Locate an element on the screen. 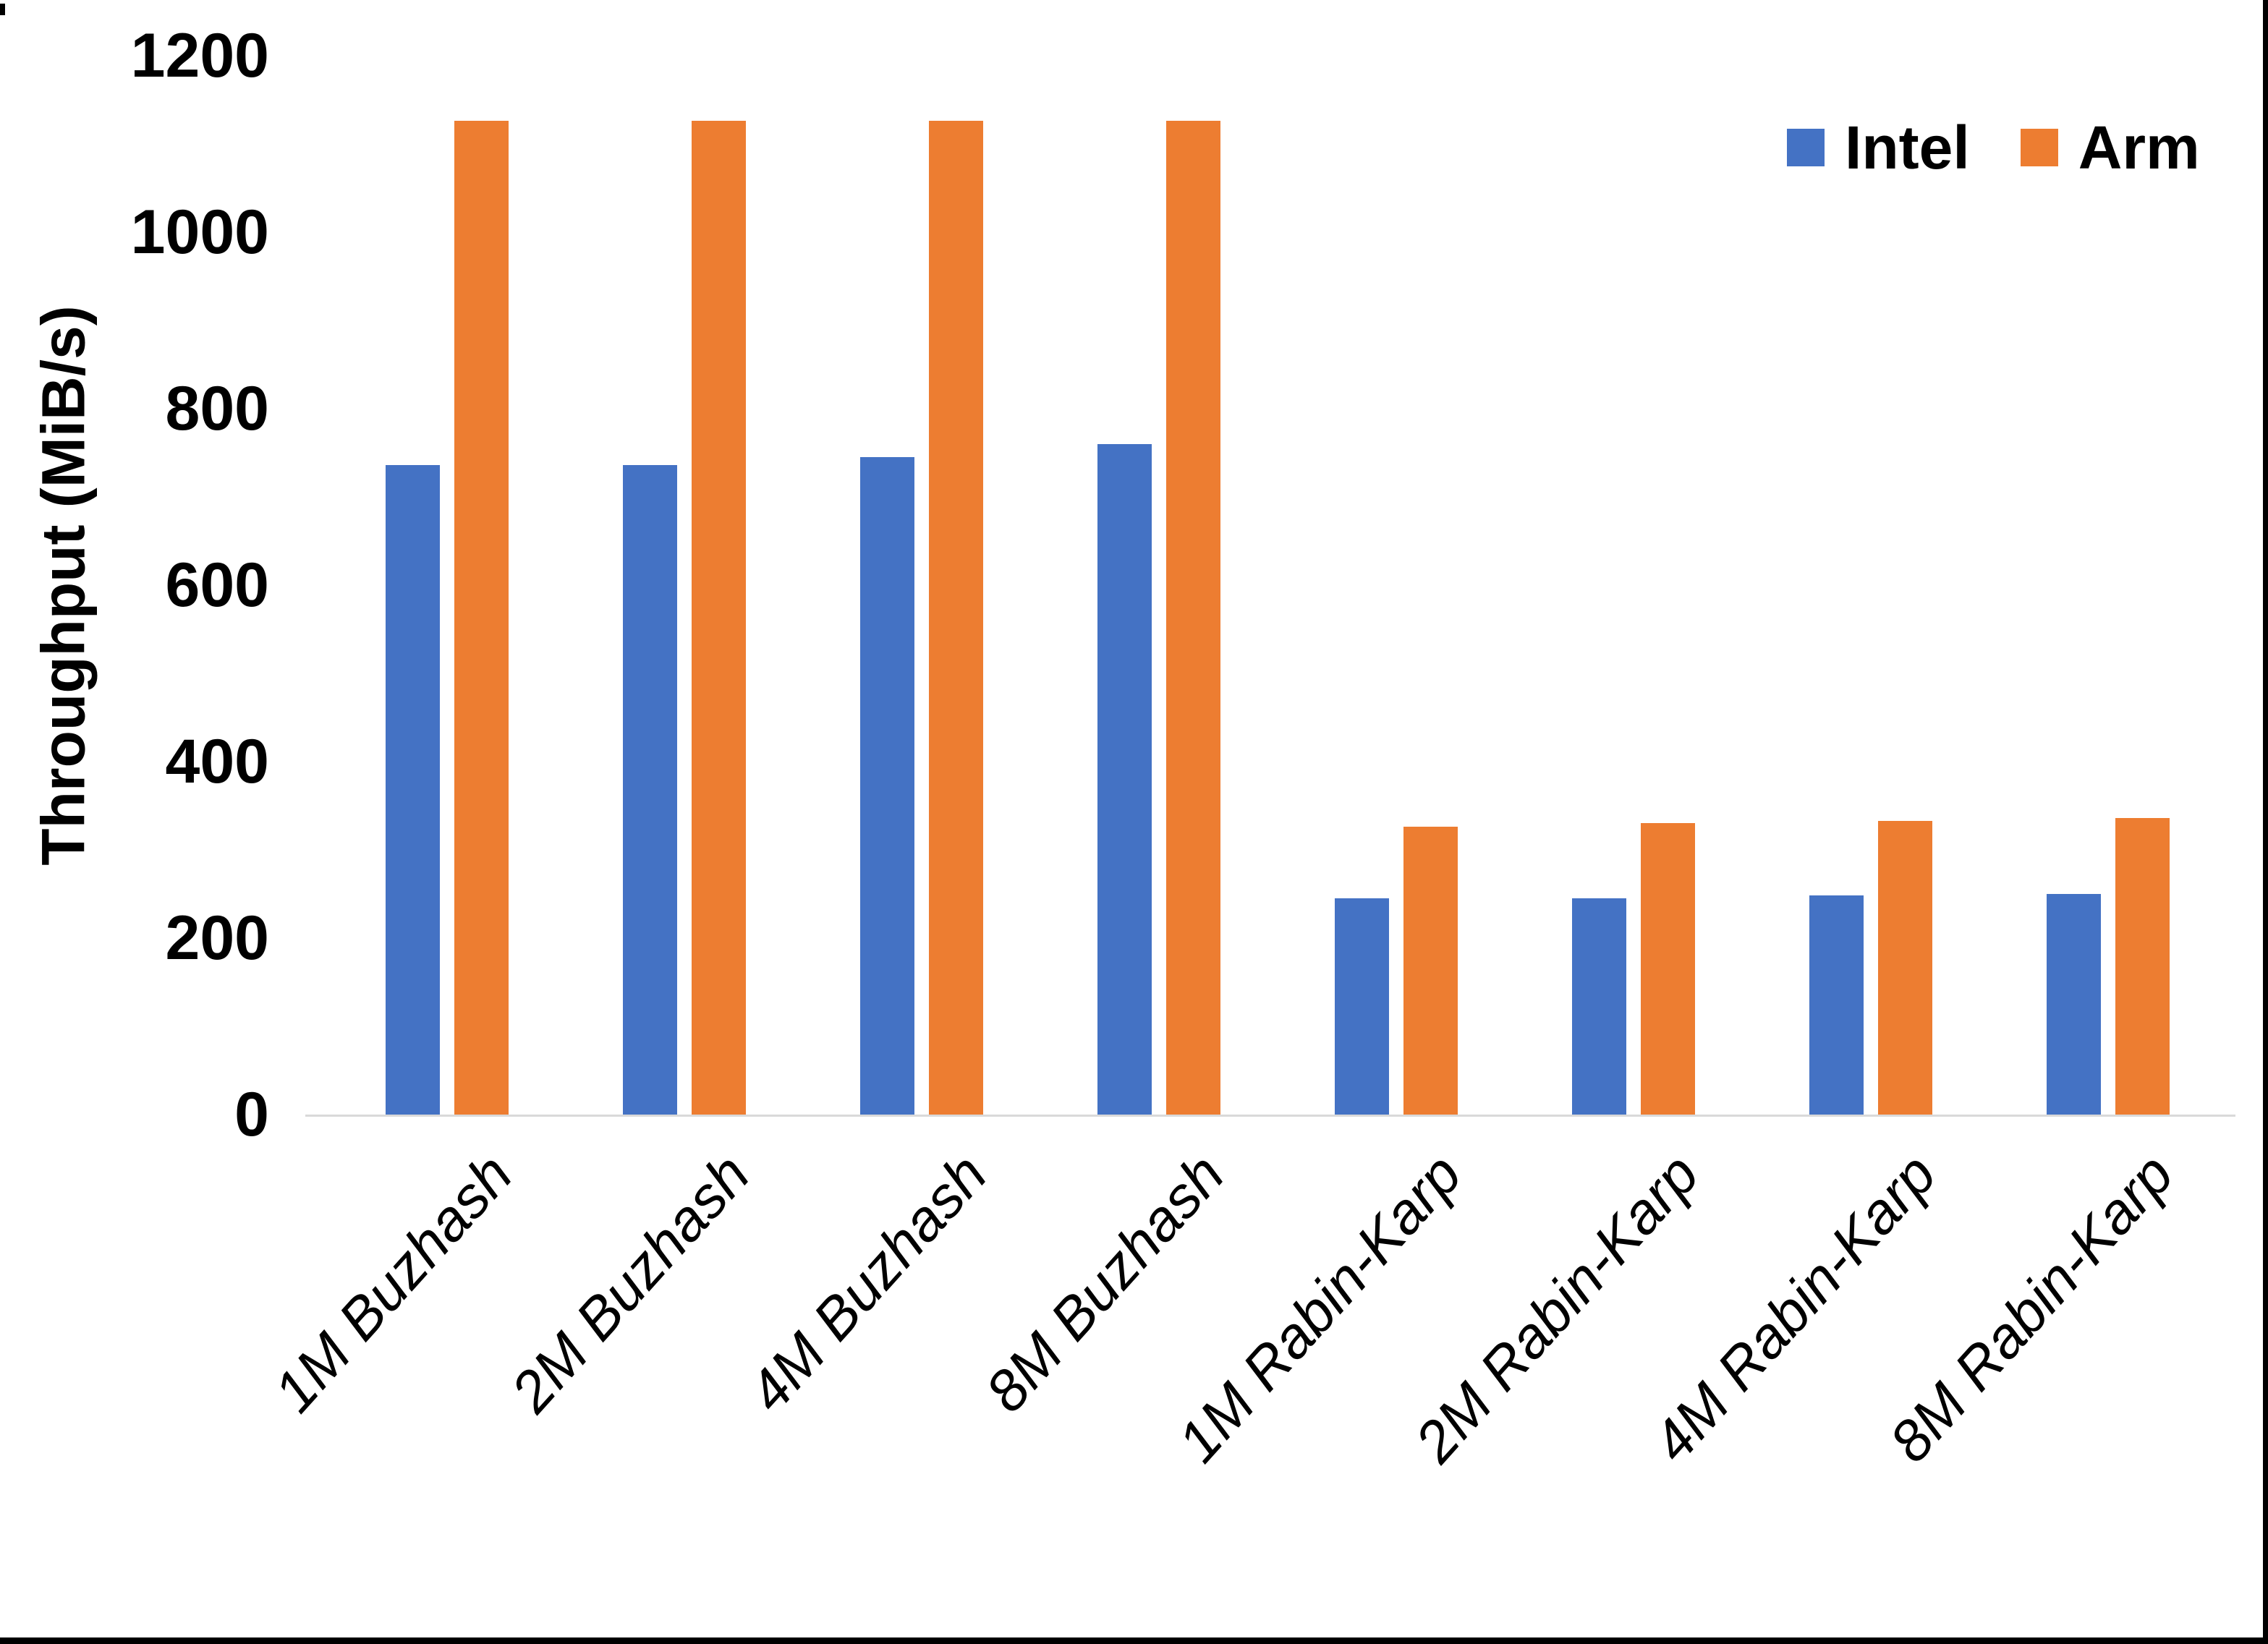 Image resolution: width=2268 pixels, height=1644 pixels. chart-legend: Intel Arm is located at coordinates (1993, 148).